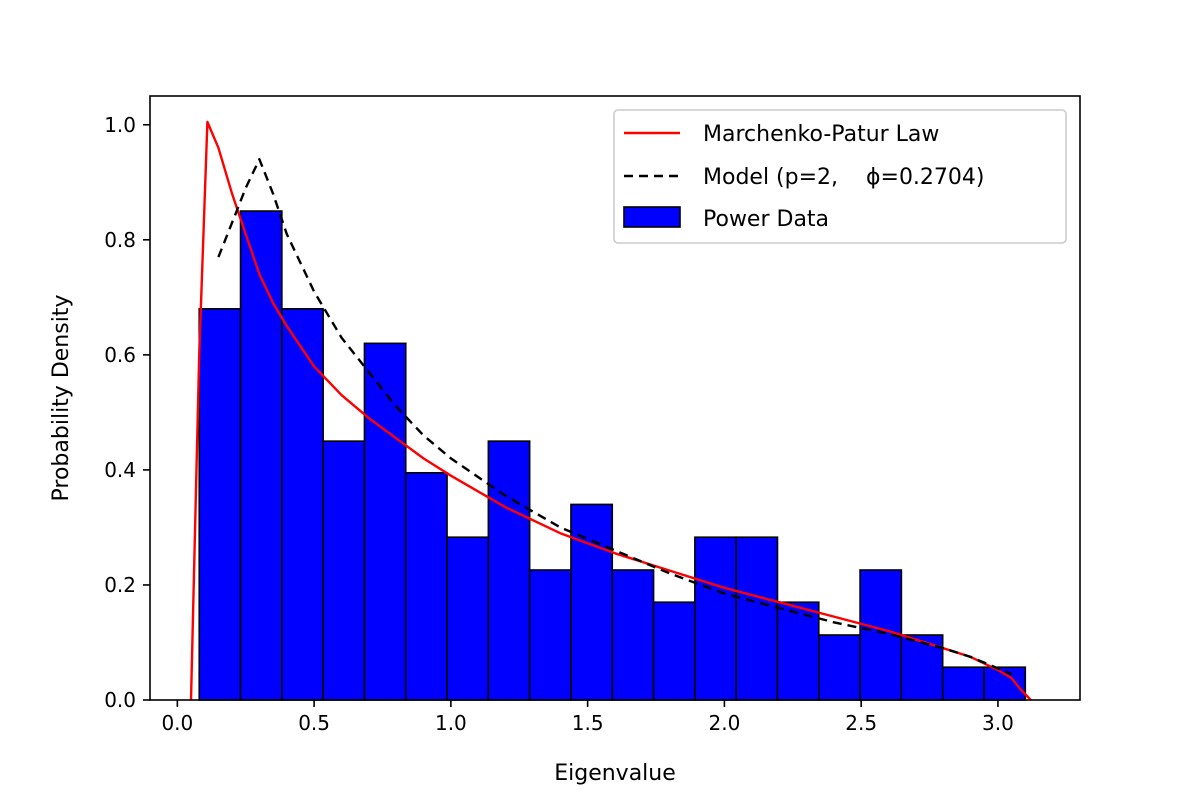 Image resolution: width=1200 pixels, height=800 pixels. Describe the element at coordinates (120, 470) in the screenshot. I see `y-tick-label: 0.4` at that location.